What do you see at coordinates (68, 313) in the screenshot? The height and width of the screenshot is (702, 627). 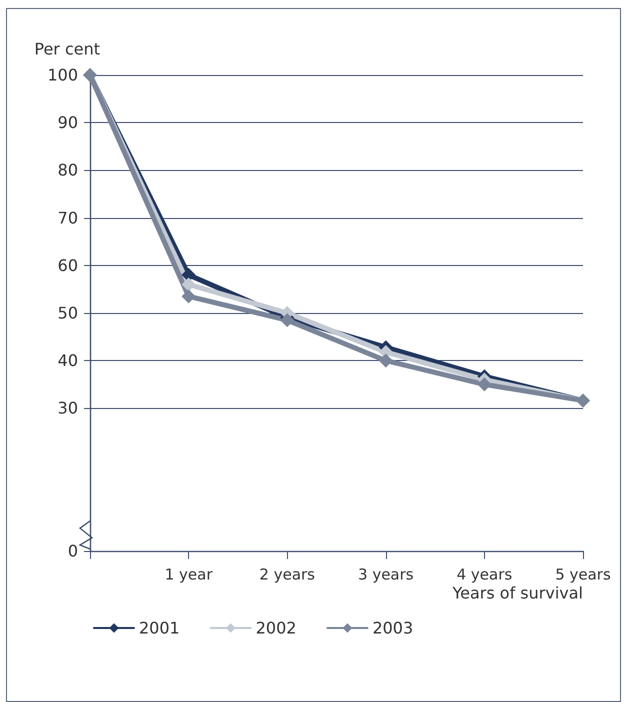 I see `y-tick-label: 50` at bounding box center [68, 313].